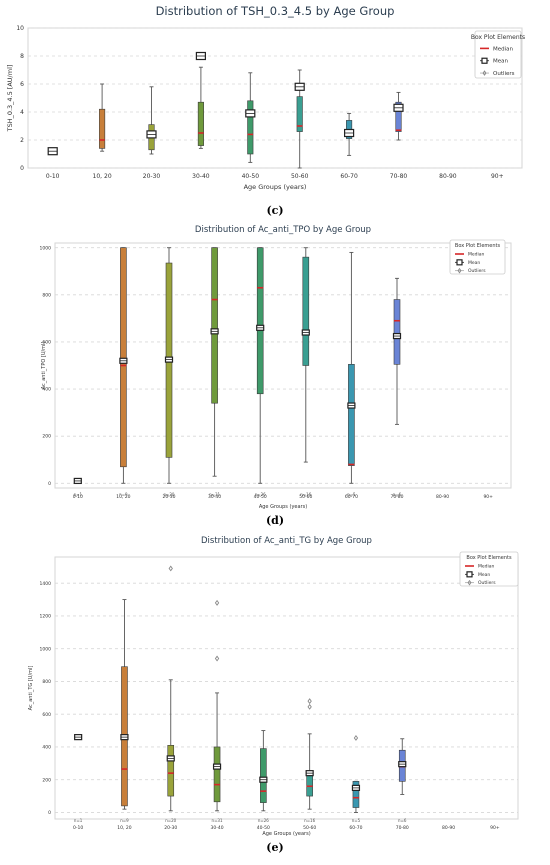  Describe the element at coordinates (124, 820) in the screenshot. I see `count-label: n=9` at that location.